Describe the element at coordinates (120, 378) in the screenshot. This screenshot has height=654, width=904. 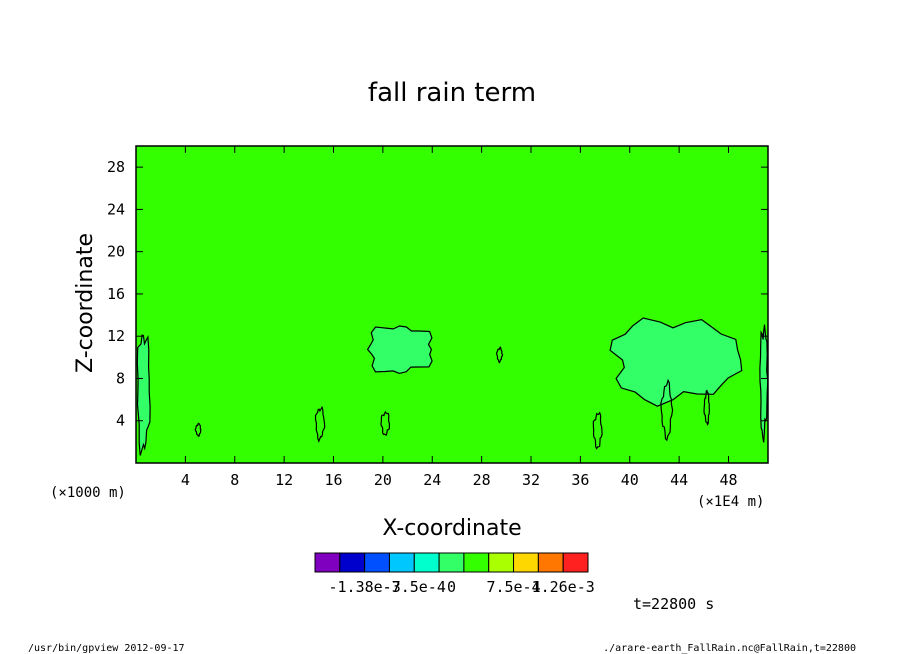
I see `y-tick-label: 8` at that location.